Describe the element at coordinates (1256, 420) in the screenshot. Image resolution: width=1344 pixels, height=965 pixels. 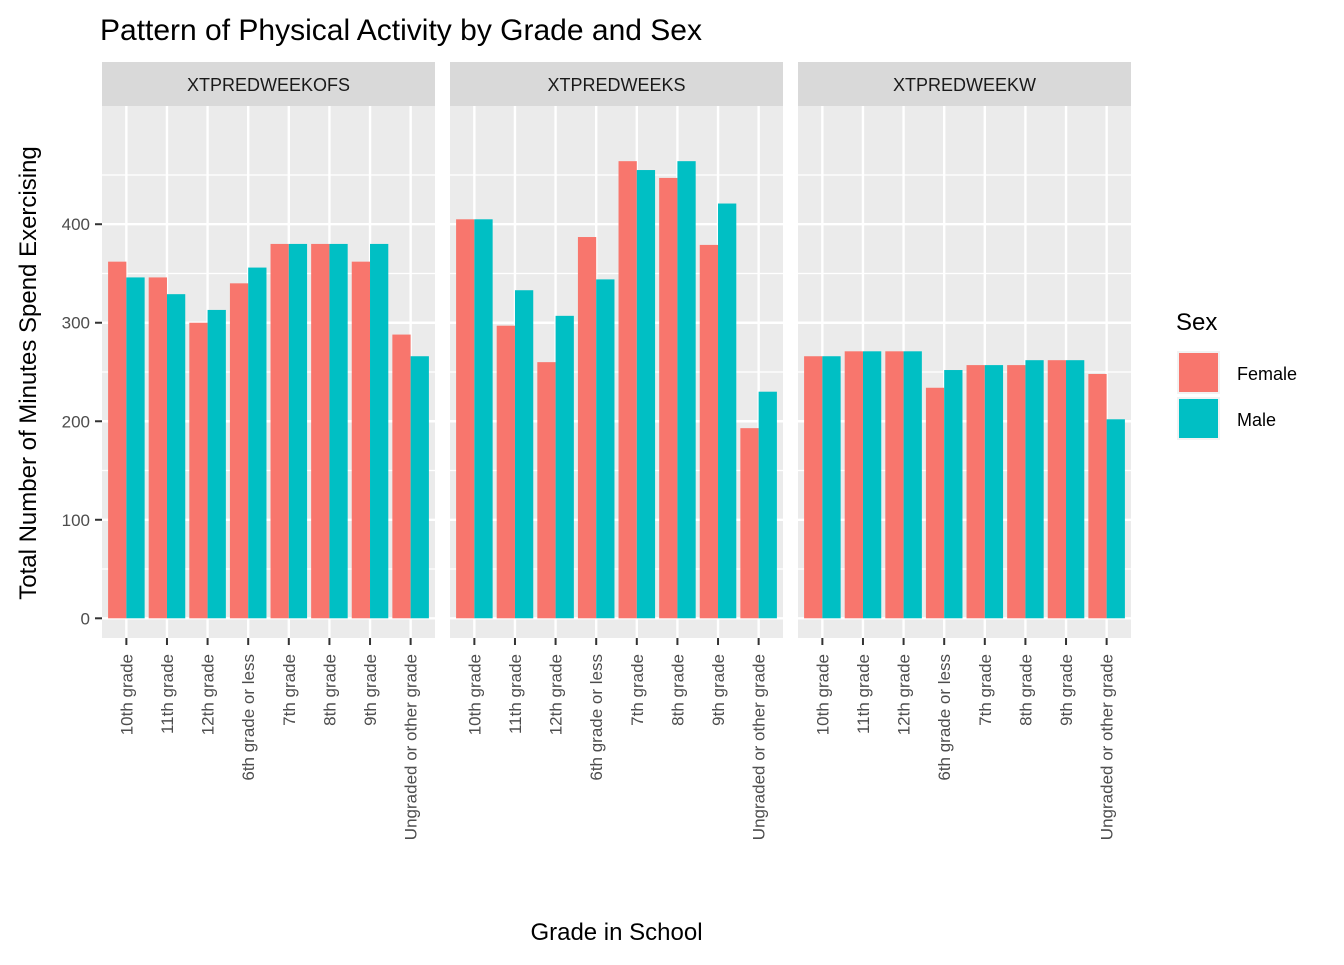
I see `legend-label-male: Male` at that location.